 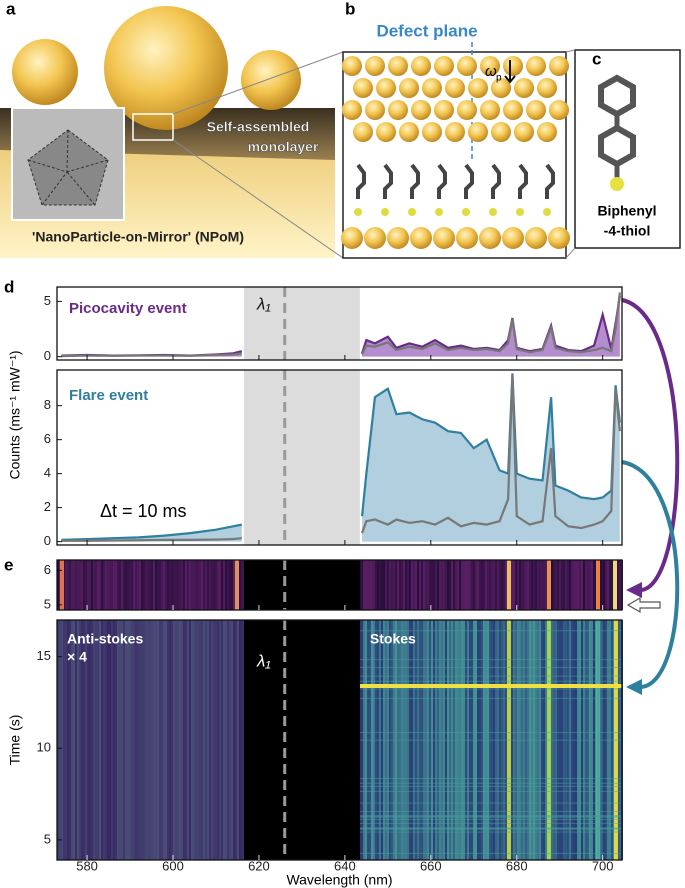 What do you see at coordinates (47, 472) in the screenshot?
I see `y-tick-label: 4` at bounding box center [47, 472].